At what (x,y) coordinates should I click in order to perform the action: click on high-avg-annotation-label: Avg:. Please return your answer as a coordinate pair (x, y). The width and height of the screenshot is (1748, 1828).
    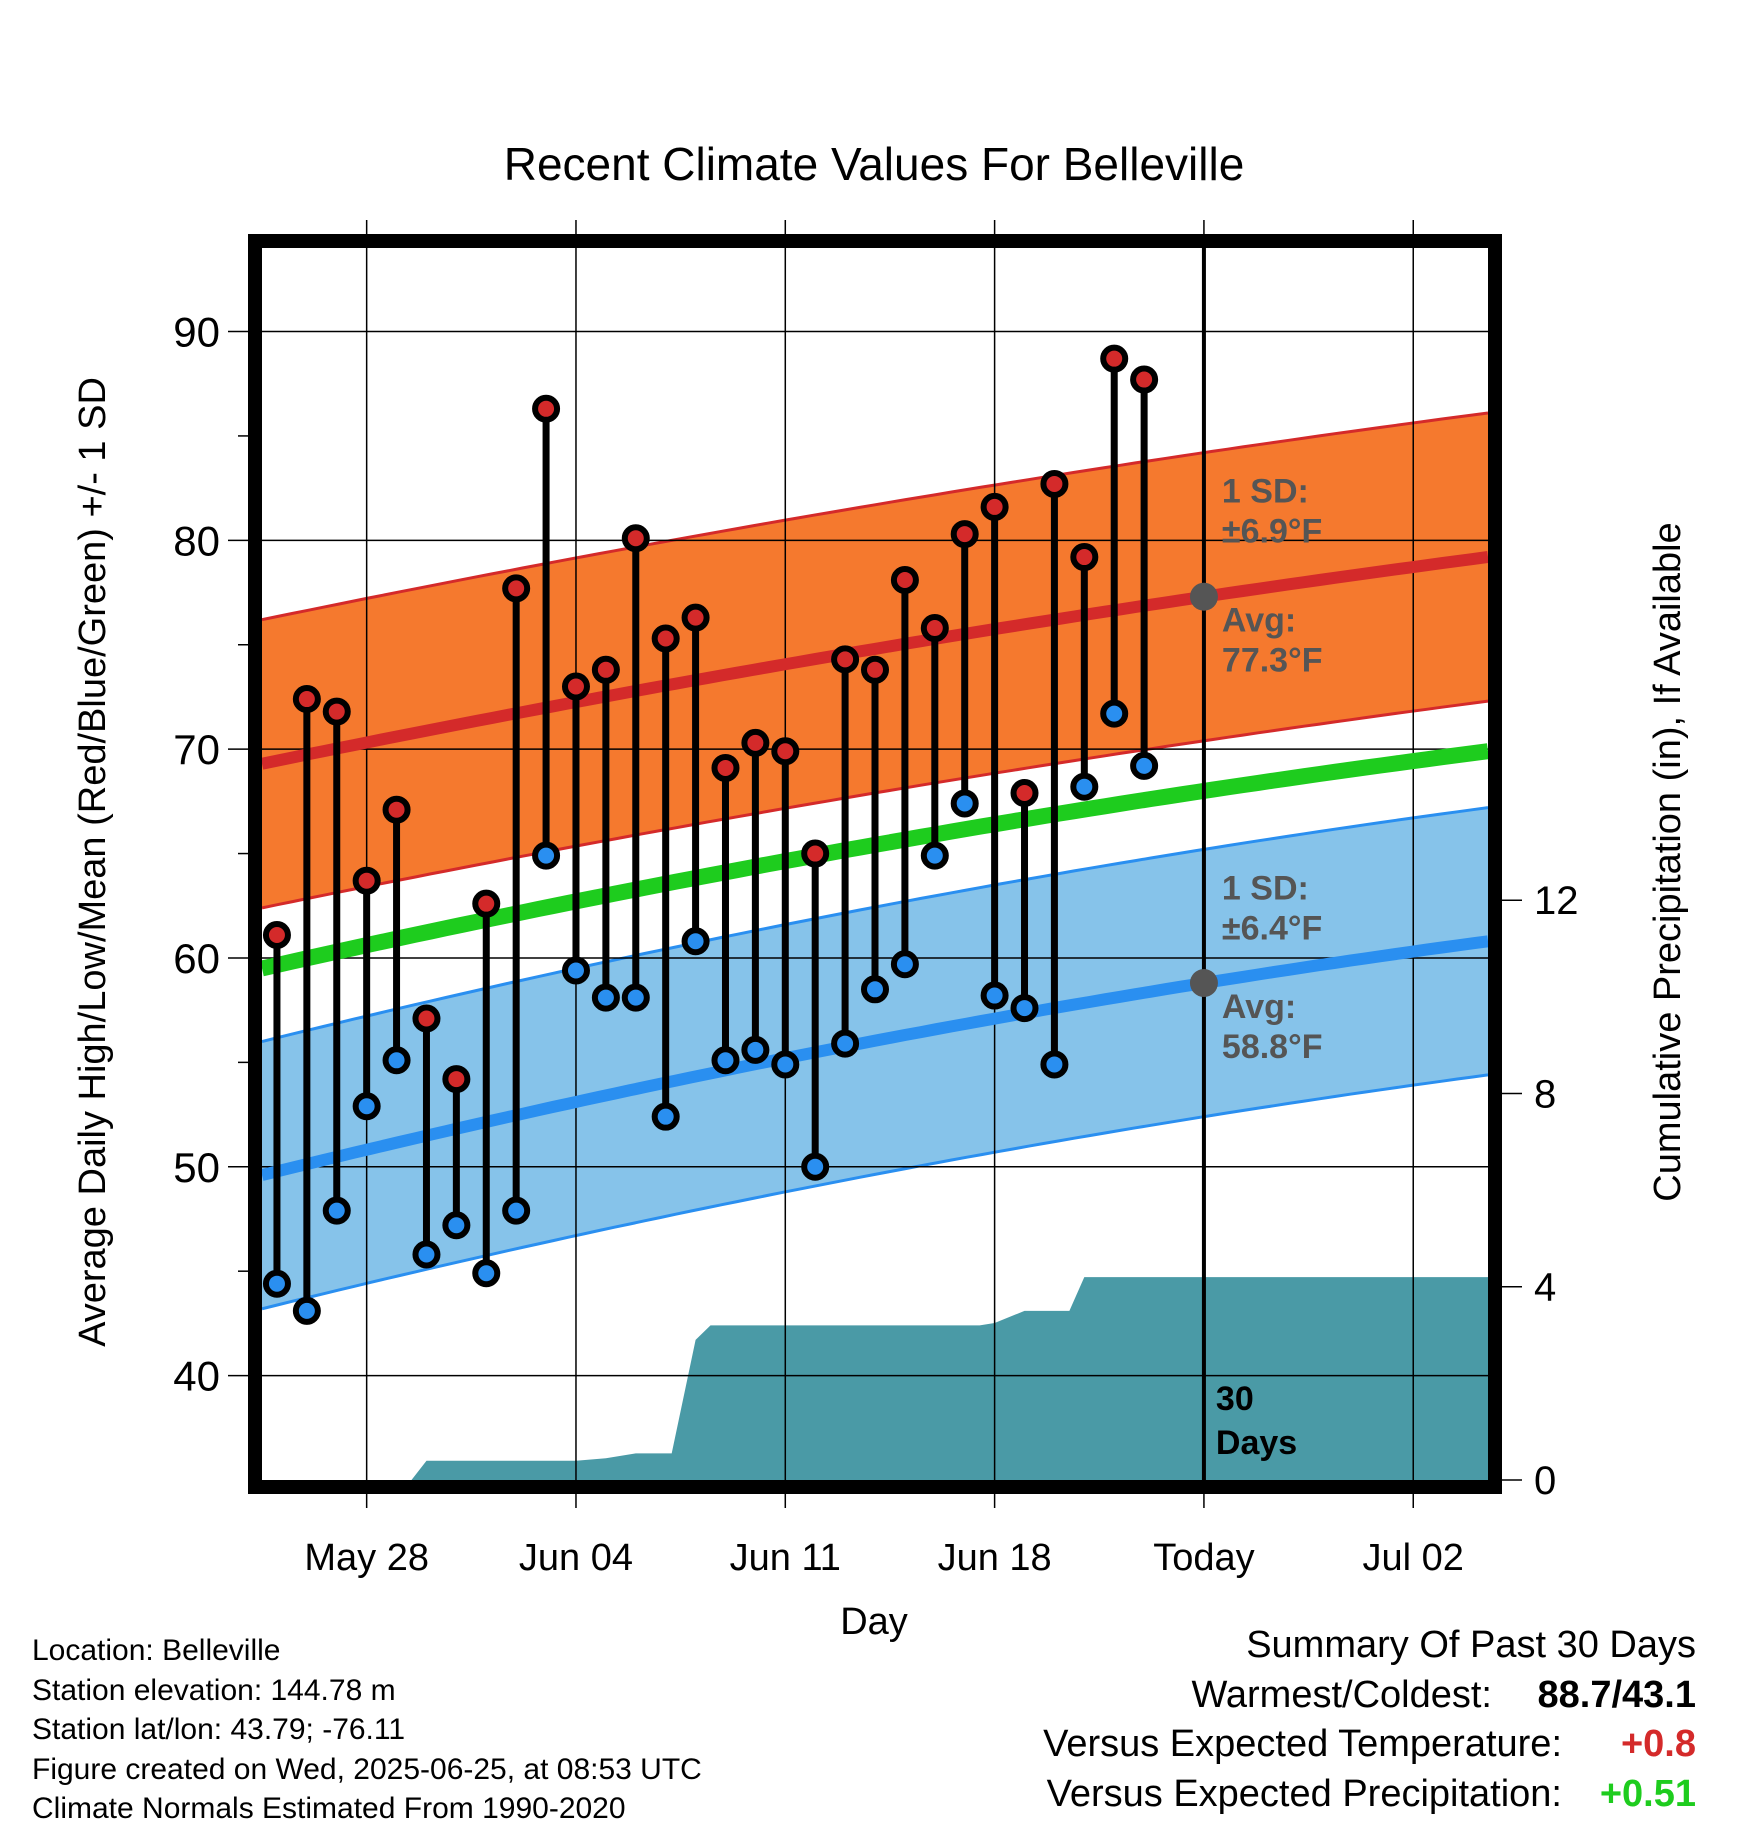
    Looking at the image, I should click on (1259, 621).